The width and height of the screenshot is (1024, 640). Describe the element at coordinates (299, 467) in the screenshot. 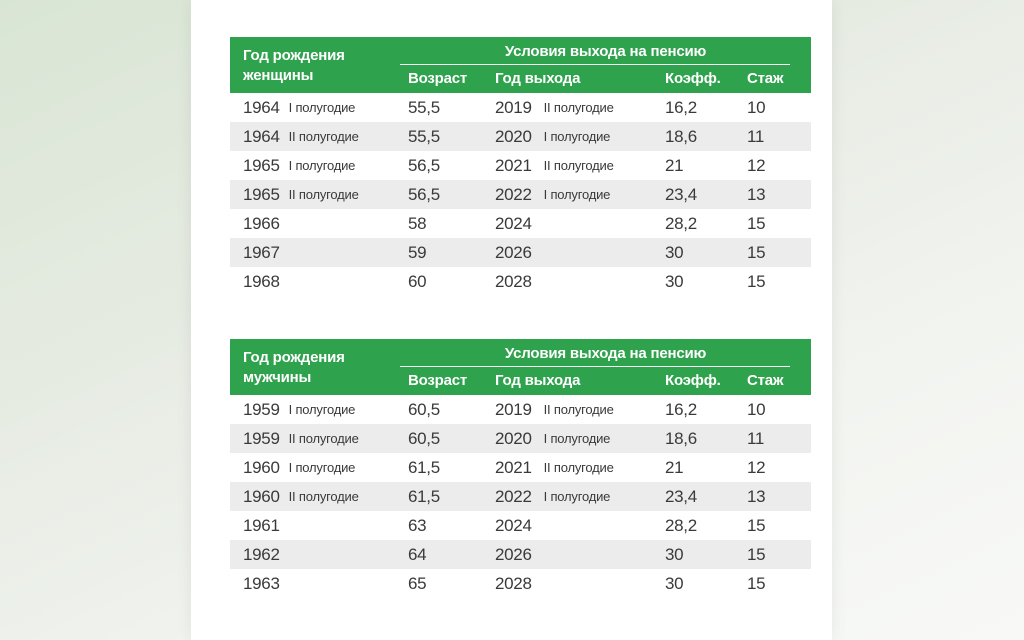

I see `cell-birth-year: 1960 I полугодие` at that location.